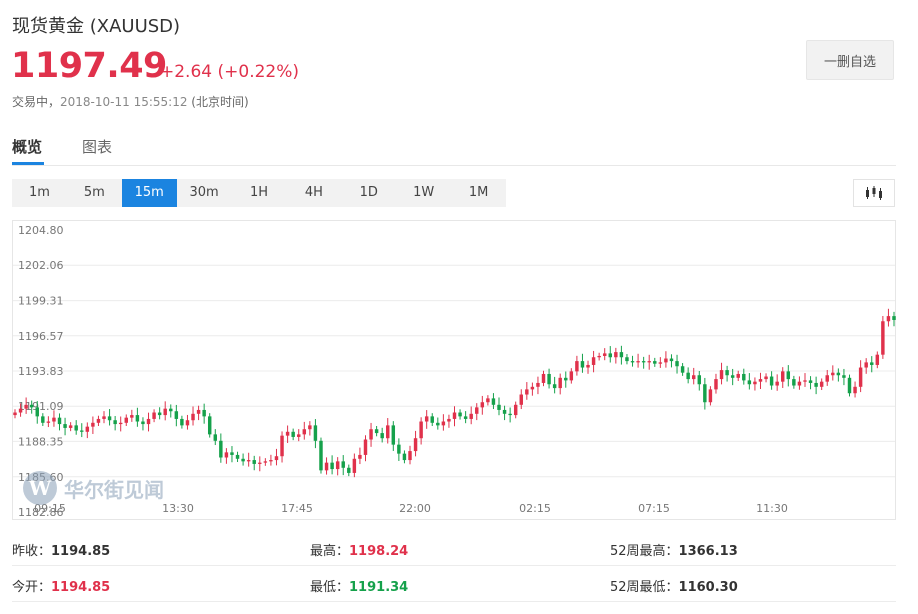  Describe the element at coordinates (39, 192) in the screenshot. I see `period-1m: 1m` at that location.